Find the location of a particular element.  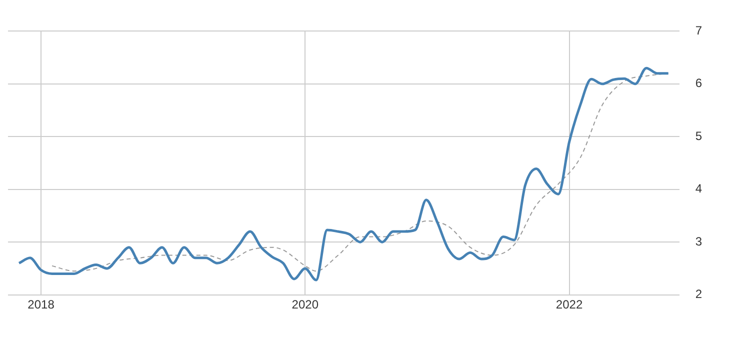

y-tick-label: 7 is located at coordinates (698, 31).